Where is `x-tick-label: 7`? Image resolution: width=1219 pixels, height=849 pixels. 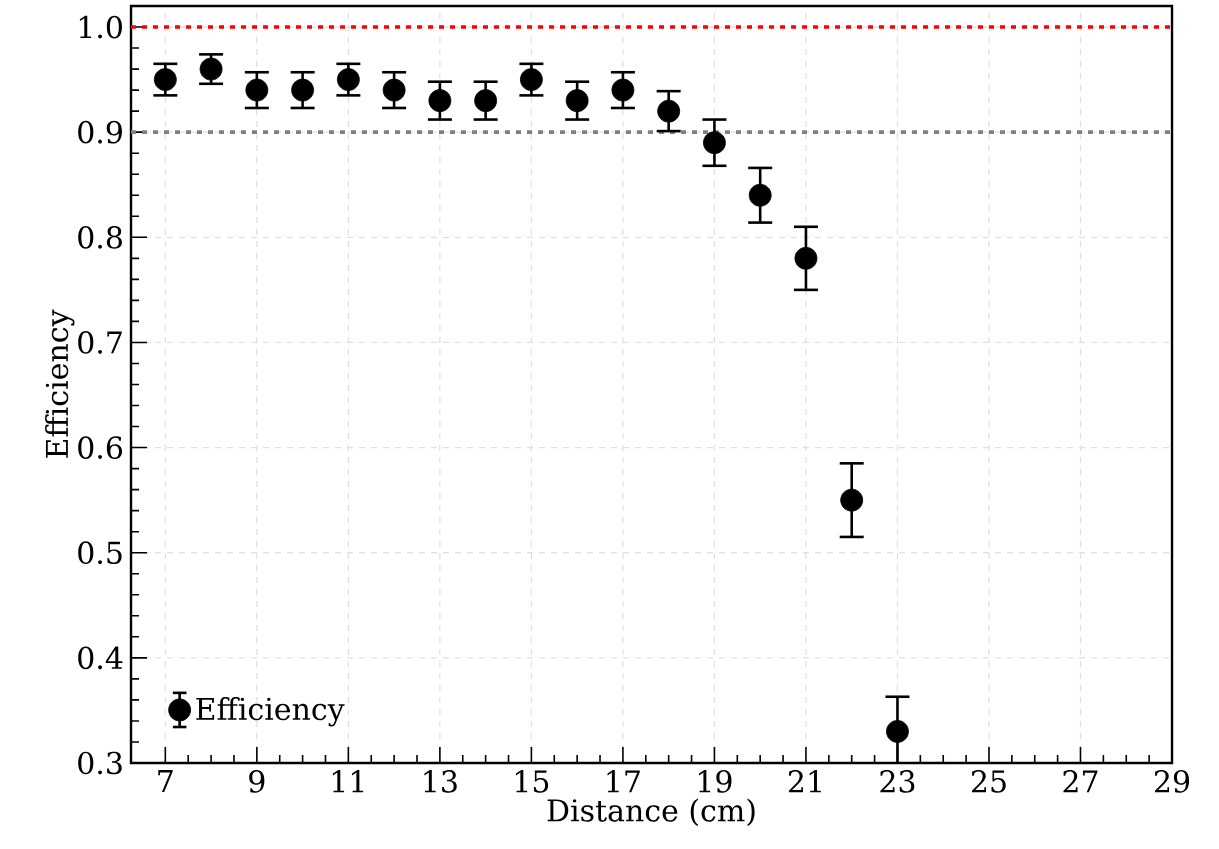
x-tick-label: 7 is located at coordinates (165, 781).